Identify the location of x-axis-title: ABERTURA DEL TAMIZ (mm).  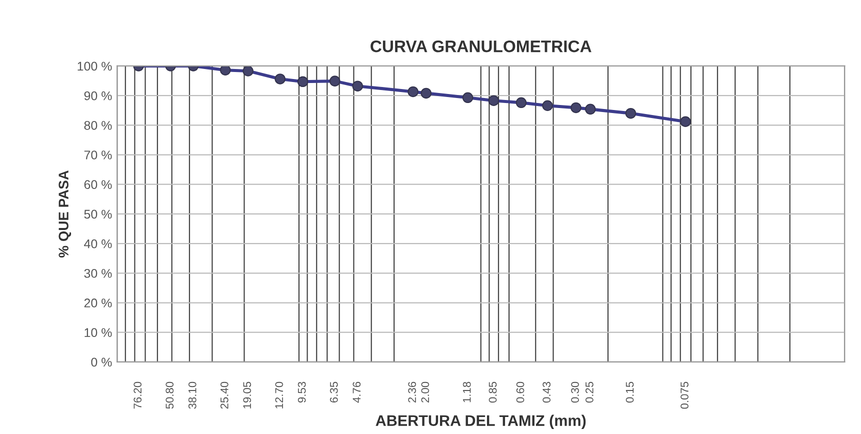
(481, 421).